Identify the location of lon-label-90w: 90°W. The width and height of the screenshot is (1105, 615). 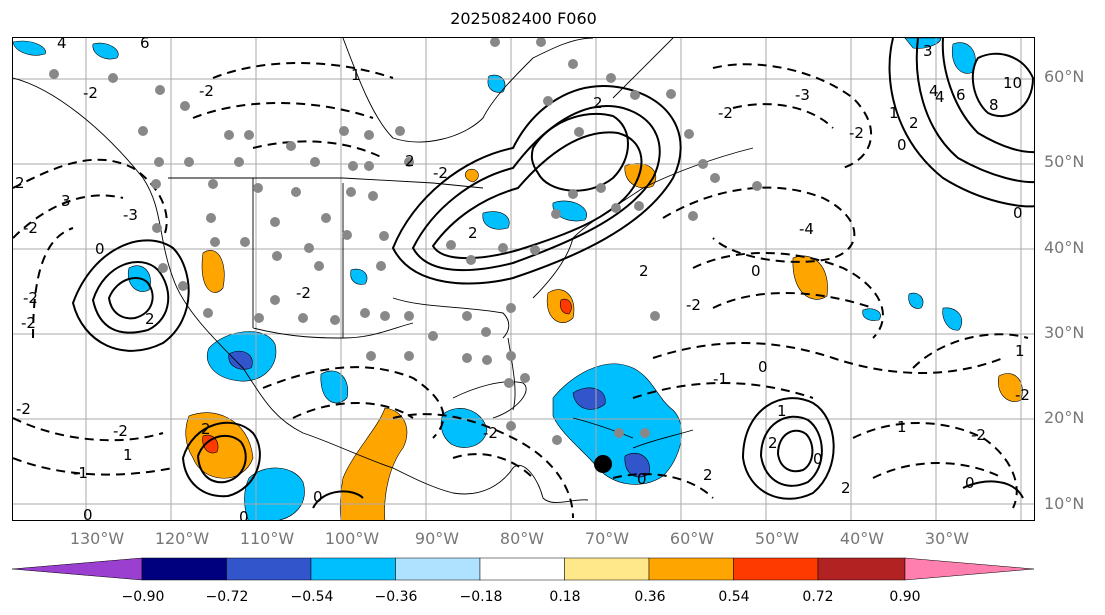
(437, 538).